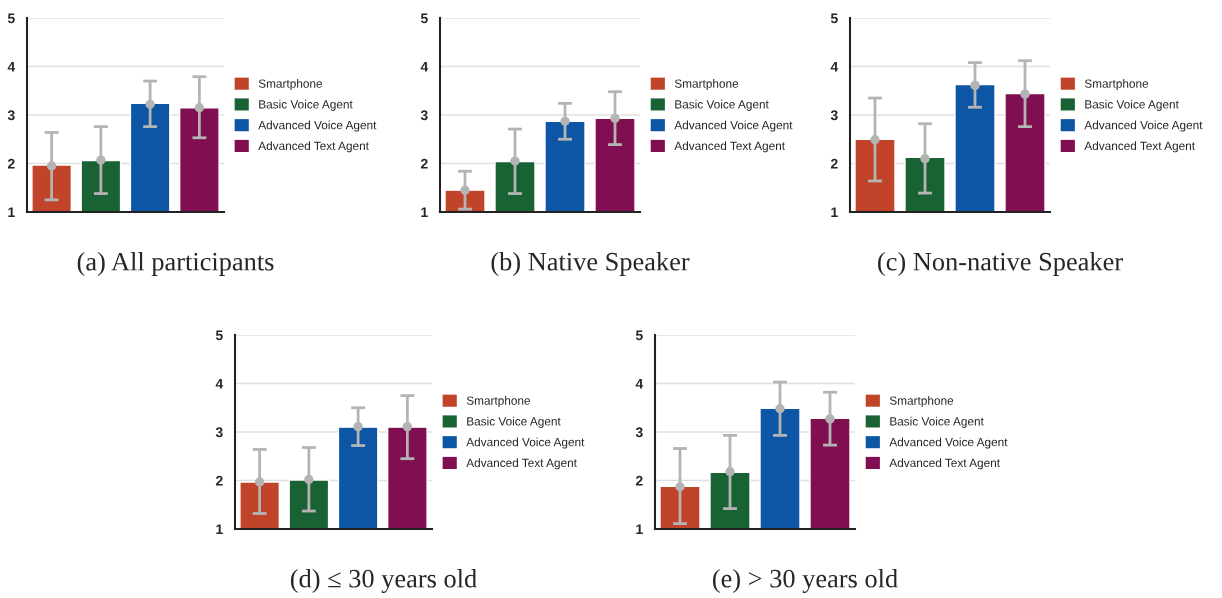 This screenshot has width=1222, height=598. Describe the element at coordinates (805, 581) in the screenshot. I see `text: (e) > 30 years old` at that location.